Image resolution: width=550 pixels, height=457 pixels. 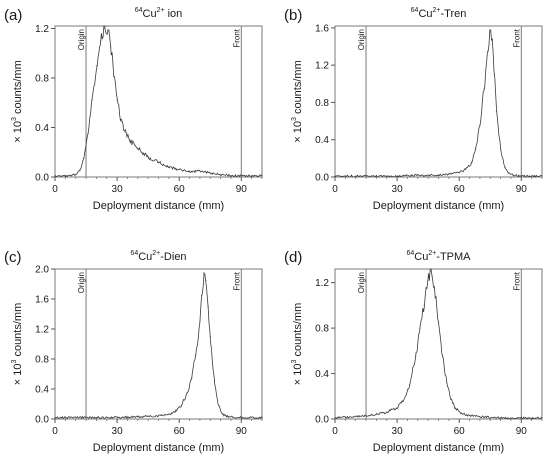 I want to click on title-suffix: ion, so click(x=174, y=14).